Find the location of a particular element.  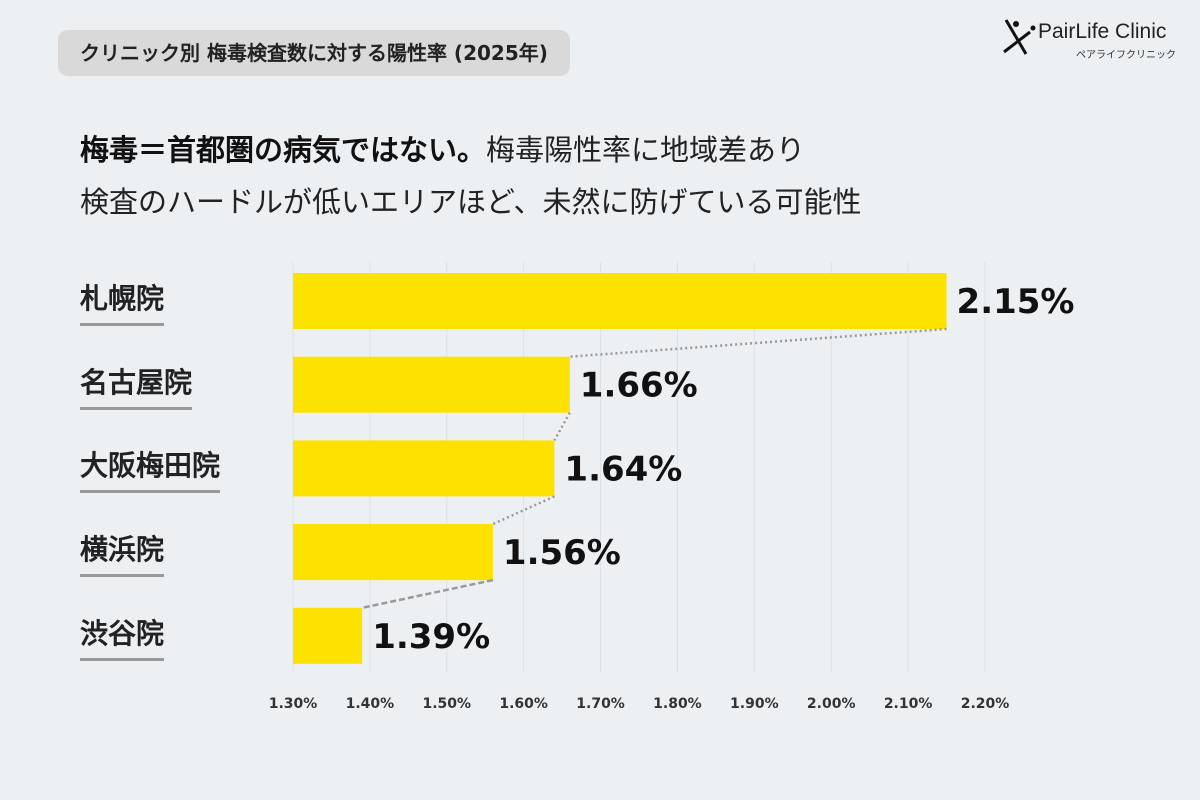

category-label: 渋谷院 is located at coordinates (122, 636).